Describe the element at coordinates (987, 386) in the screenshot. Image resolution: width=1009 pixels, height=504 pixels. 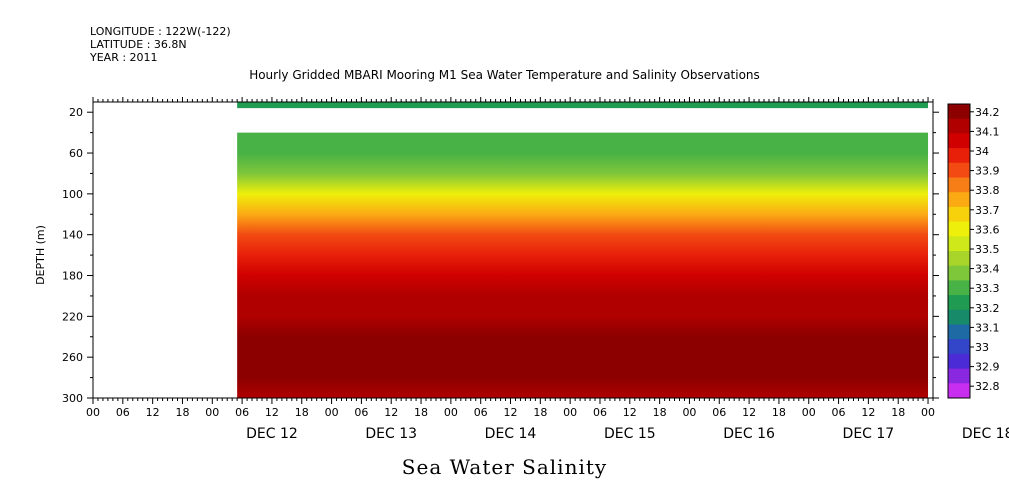
I see `colorbar-label: 32.8` at that location.